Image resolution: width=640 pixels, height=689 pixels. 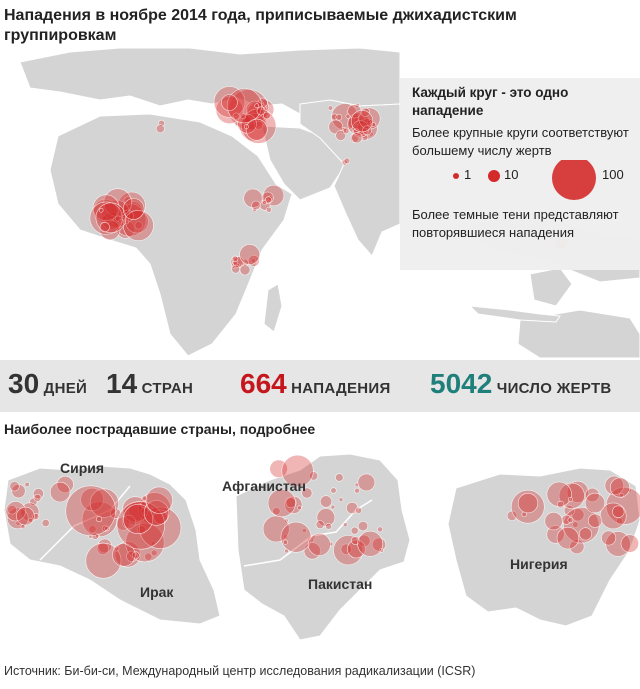 I want to click on asia-land, so click(x=350, y=178).